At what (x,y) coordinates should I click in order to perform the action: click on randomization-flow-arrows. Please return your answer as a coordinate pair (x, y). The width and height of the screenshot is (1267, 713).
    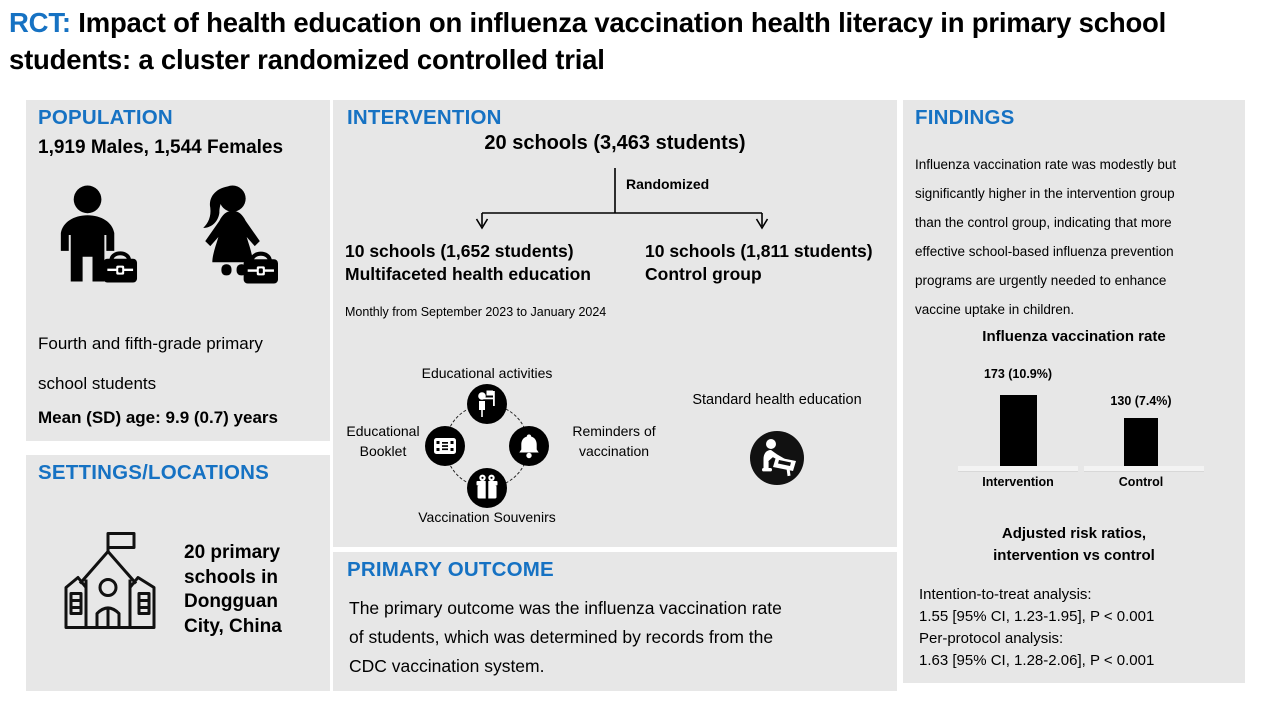
    Looking at the image, I should click on (622, 199).